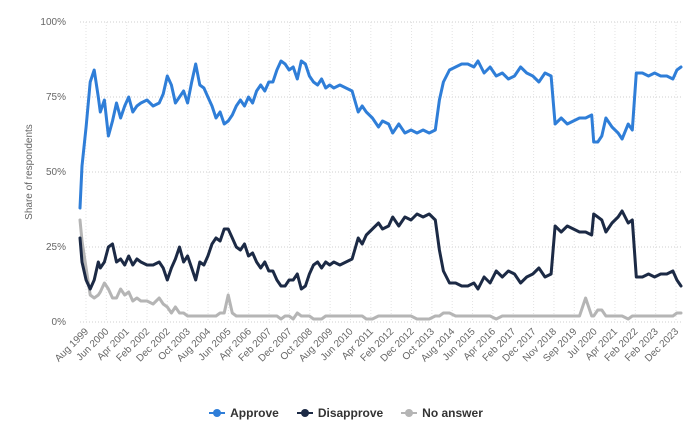 The height and width of the screenshot is (437, 692). What do you see at coordinates (56, 97) in the screenshot?
I see `y-tick-label: 75%` at bounding box center [56, 97].